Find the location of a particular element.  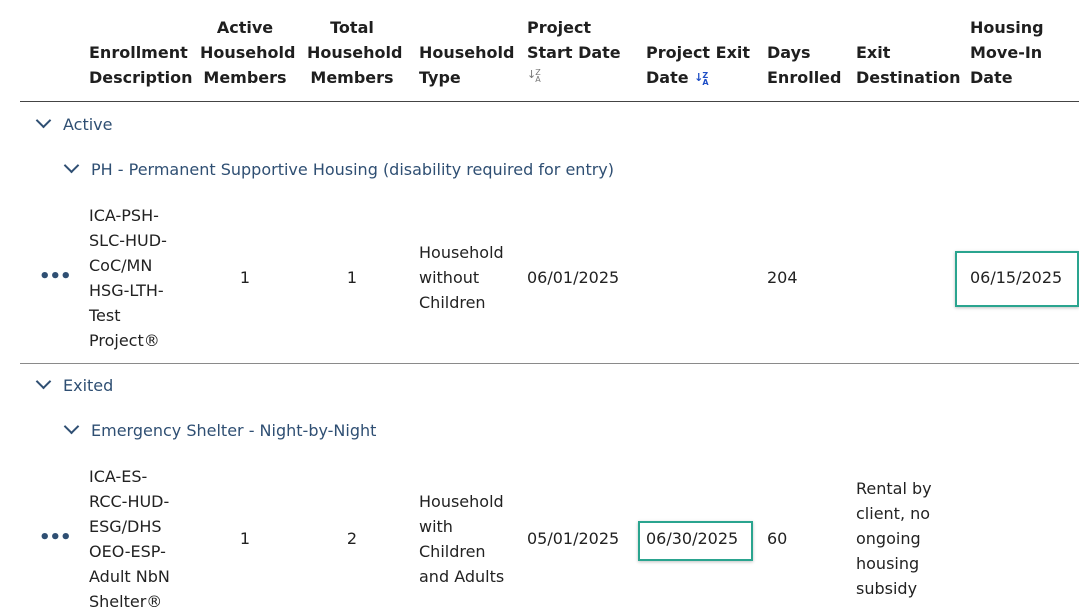

group-toggle-exited: Exited is located at coordinates (74, 385).